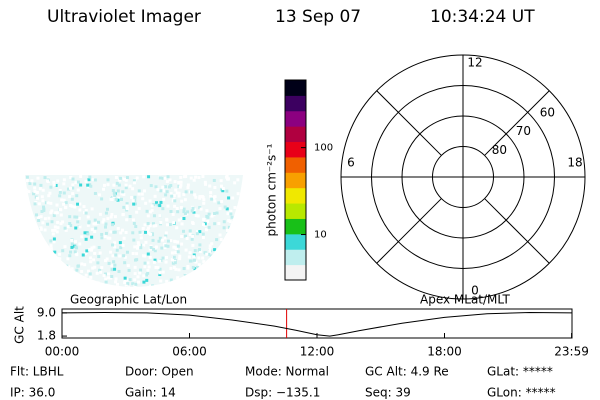 The image size is (600, 400). What do you see at coordinates (474, 63) in the screenshot?
I see `mlt-label: 12` at bounding box center [474, 63].